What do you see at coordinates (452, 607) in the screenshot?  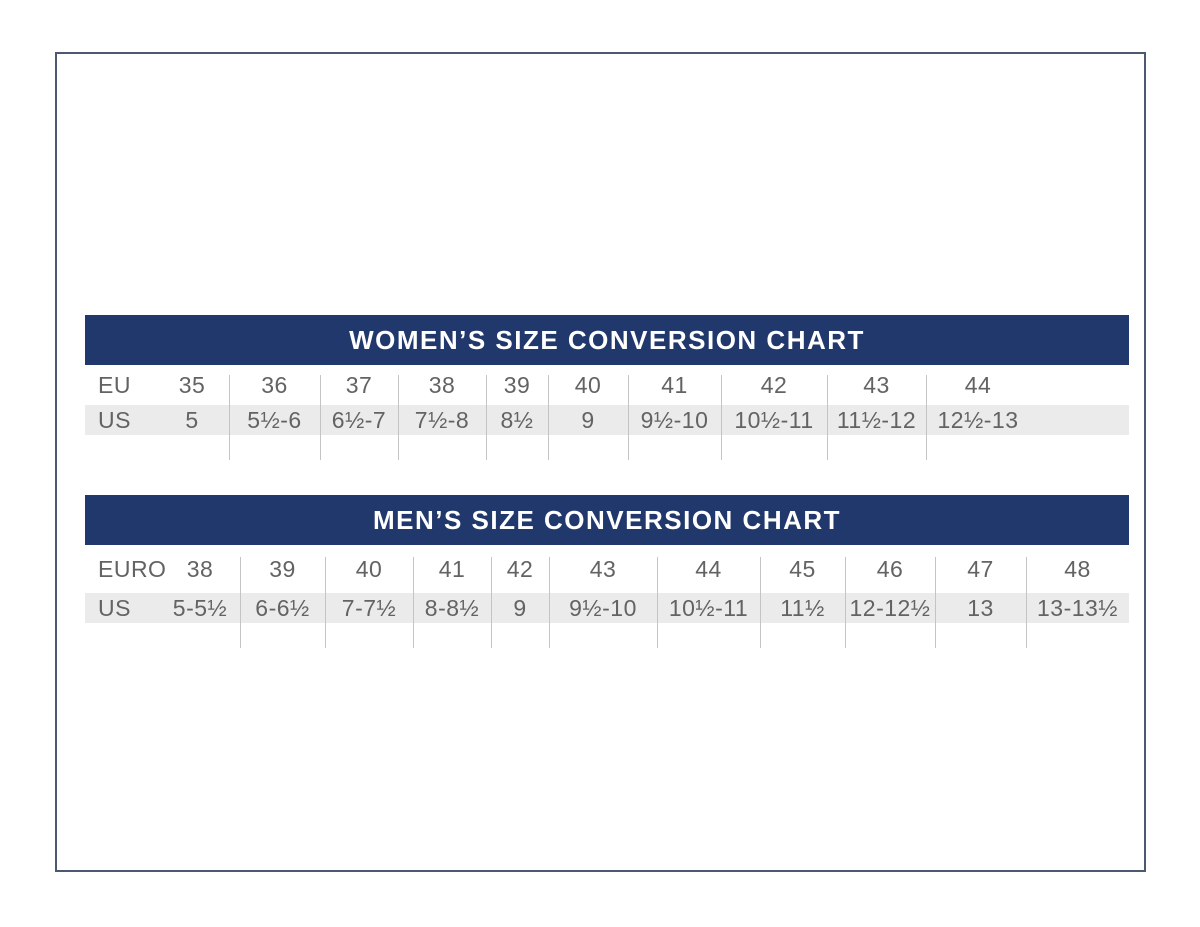 I see `mens-us-size-cell: 8-8½` at bounding box center [452, 607].